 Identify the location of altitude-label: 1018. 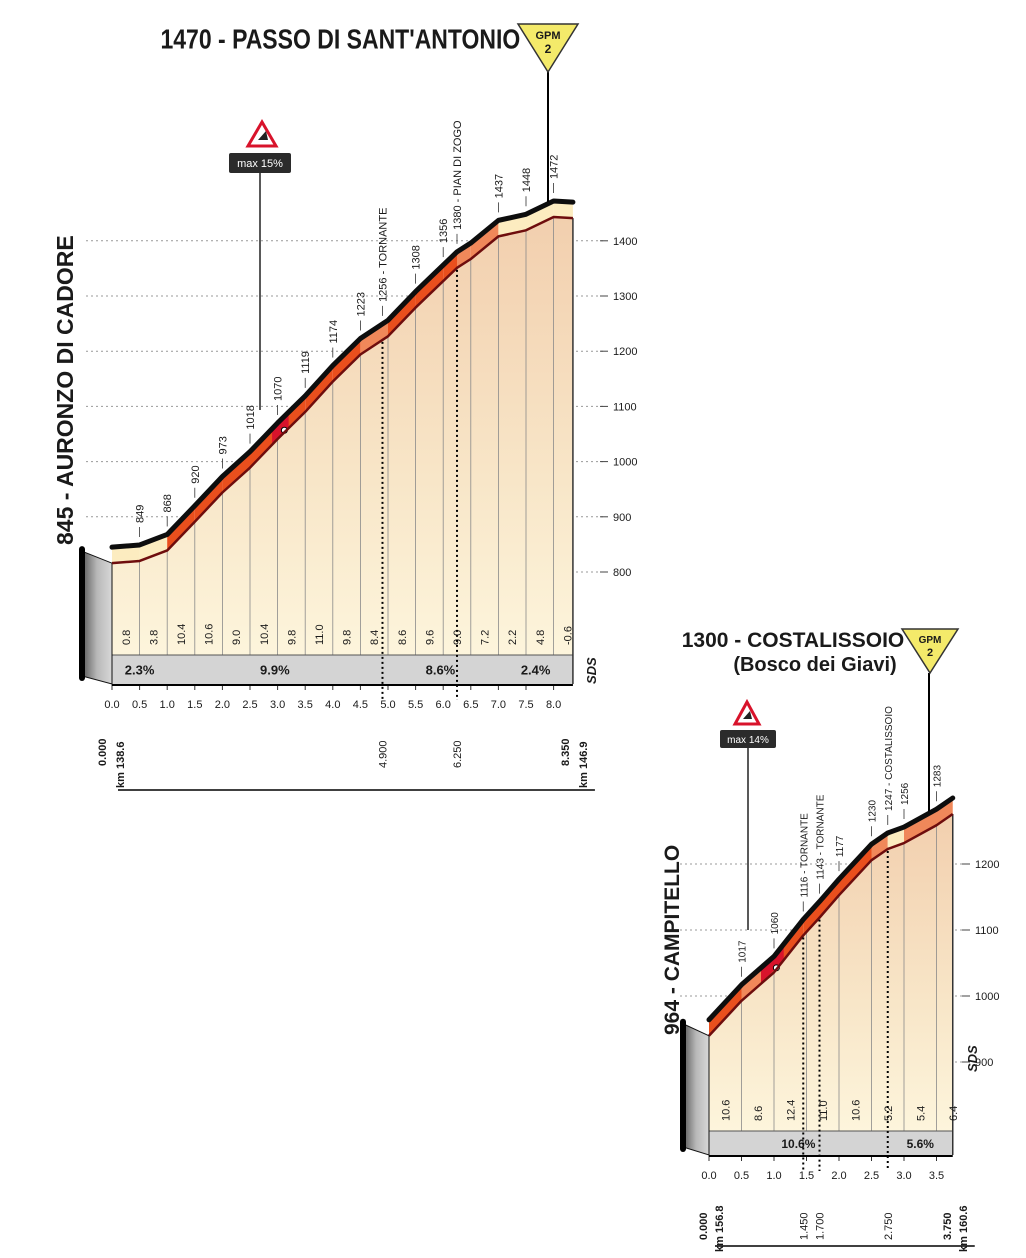
(251, 417).